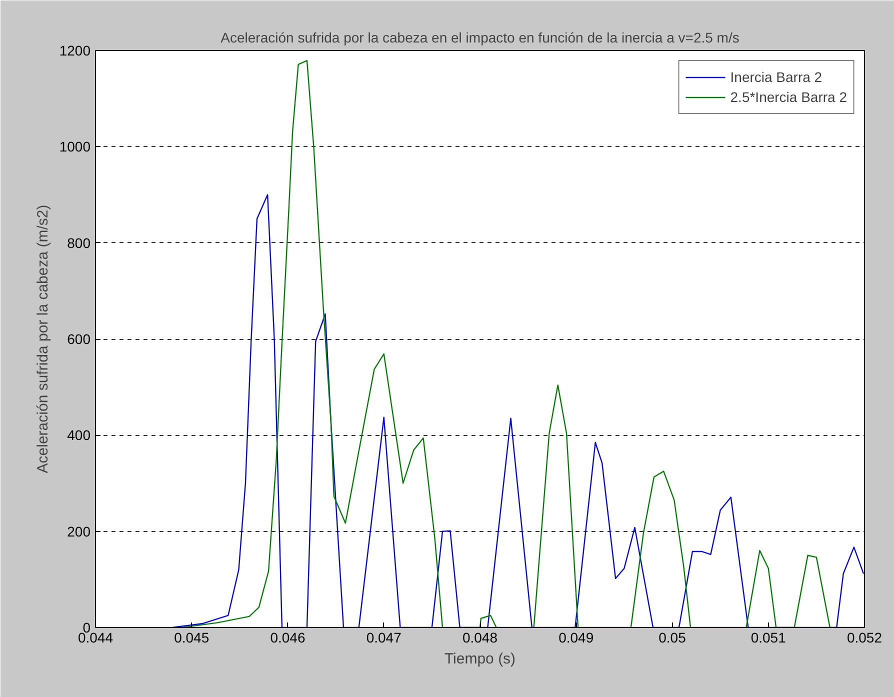 The image size is (894, 697). What do you see at coordinates (75, 146) in the screenshot?
I see `y-tick-label: 1000` at bounding box center [75, 146].